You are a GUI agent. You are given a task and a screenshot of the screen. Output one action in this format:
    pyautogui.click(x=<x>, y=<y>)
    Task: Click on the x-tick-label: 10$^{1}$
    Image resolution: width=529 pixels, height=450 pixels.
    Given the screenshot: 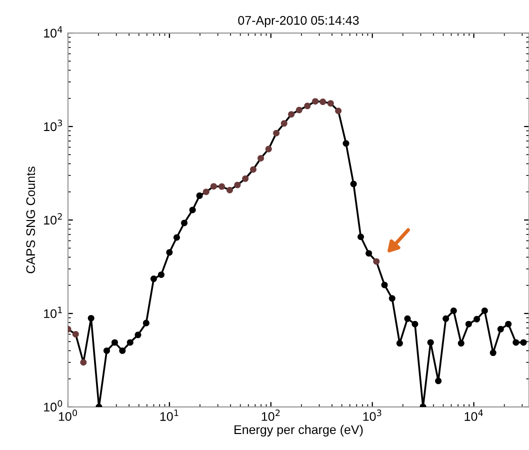 What is the action you would take?
    pyautogui.click(x=169, y=415)
    